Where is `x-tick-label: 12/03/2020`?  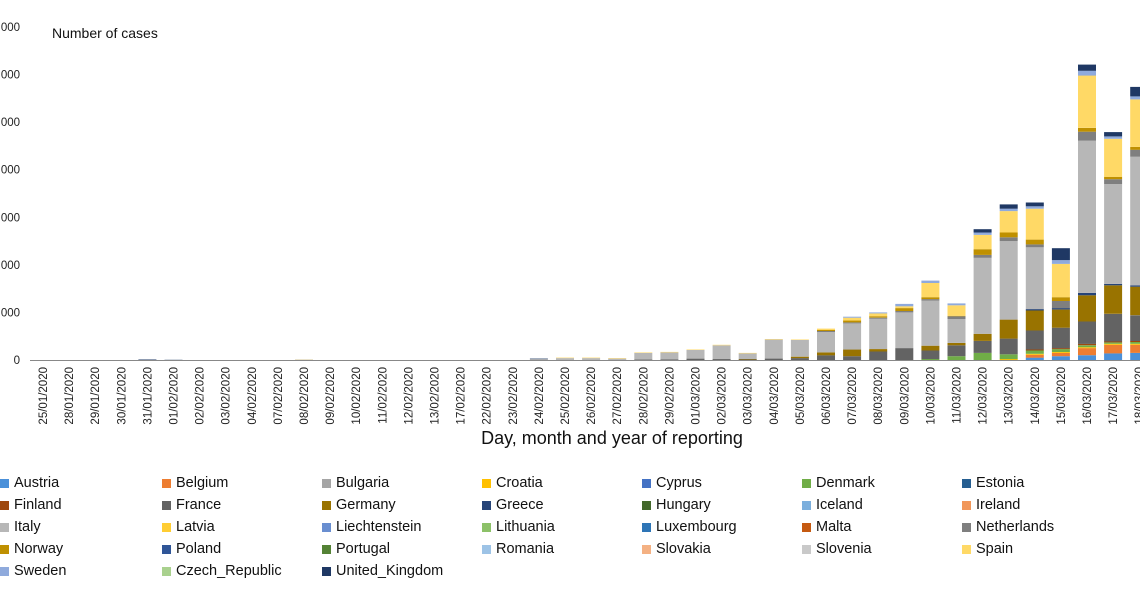
x-tick-label: 12/03/2020 is located at coordinates (984, 396).